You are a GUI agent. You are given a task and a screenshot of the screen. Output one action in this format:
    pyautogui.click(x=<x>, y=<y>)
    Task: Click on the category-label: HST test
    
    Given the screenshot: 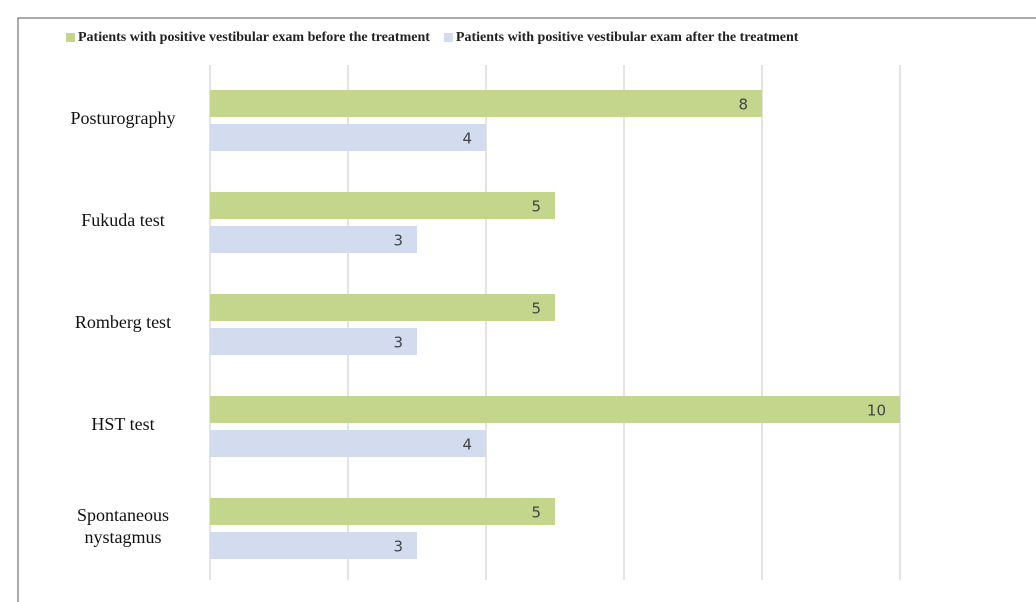 What is the action you would take?
    pyautogui.click(x=123, y=424)
    